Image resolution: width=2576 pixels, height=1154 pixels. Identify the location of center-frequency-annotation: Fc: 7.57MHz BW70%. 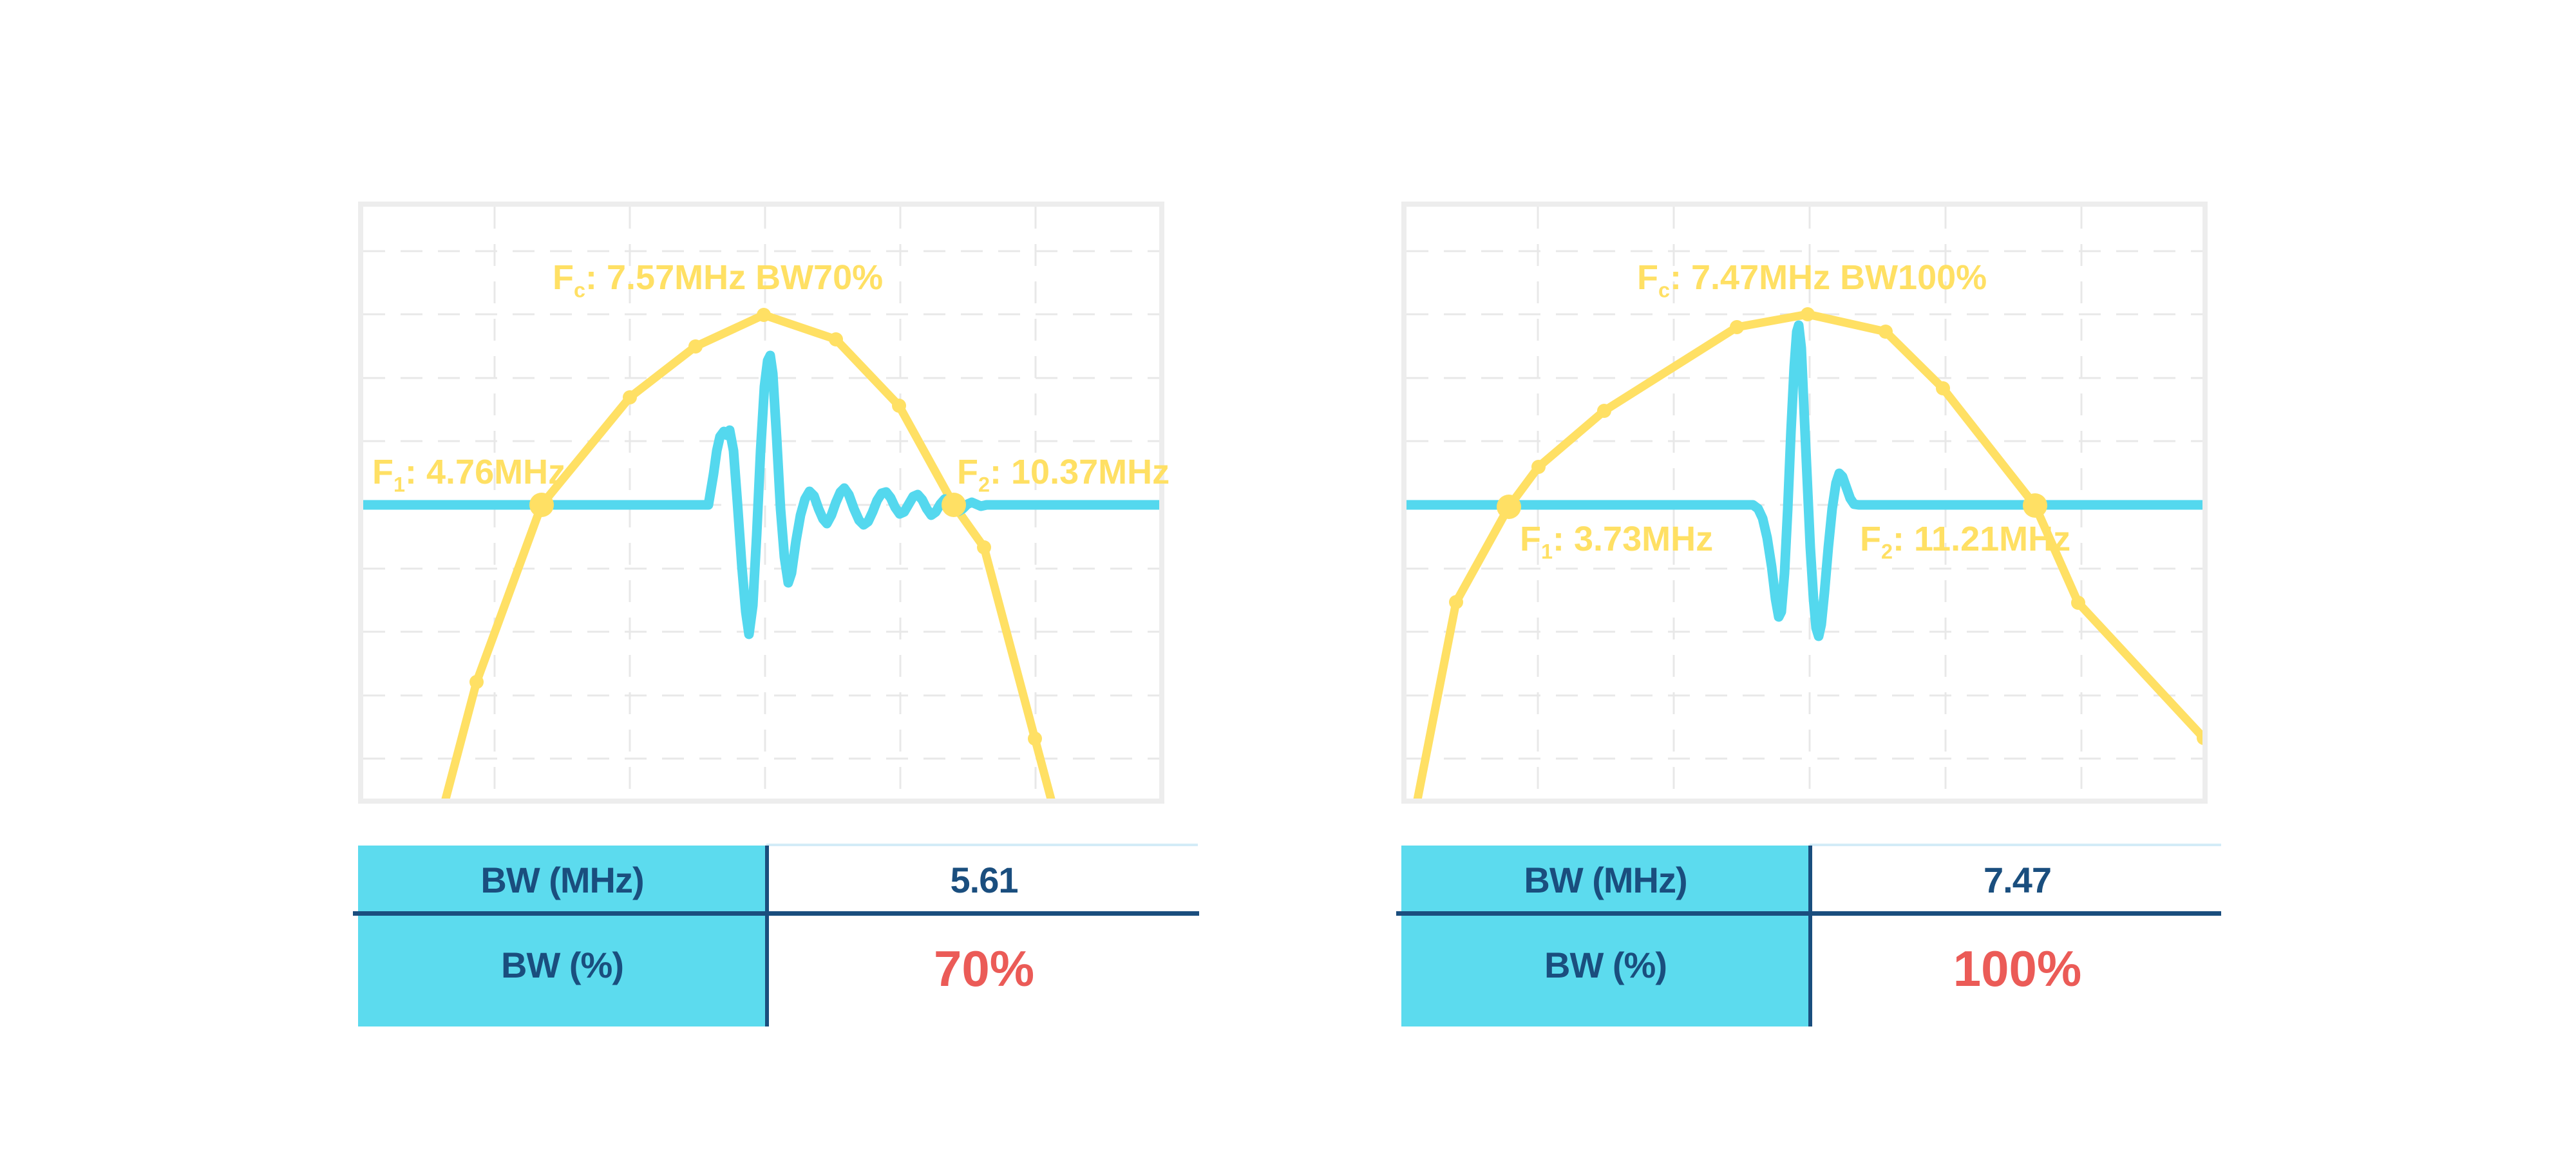
(718, 280).